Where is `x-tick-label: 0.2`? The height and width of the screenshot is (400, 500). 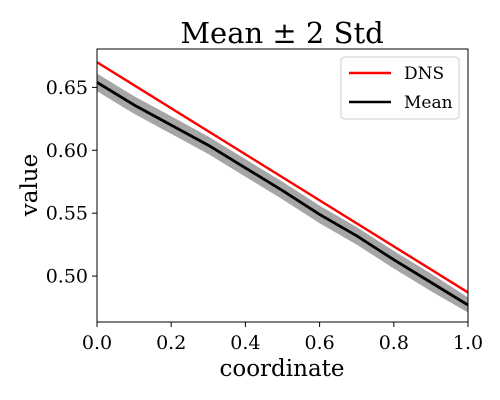 x-tick-label: 0.2 is located at coordinates (171, 343).